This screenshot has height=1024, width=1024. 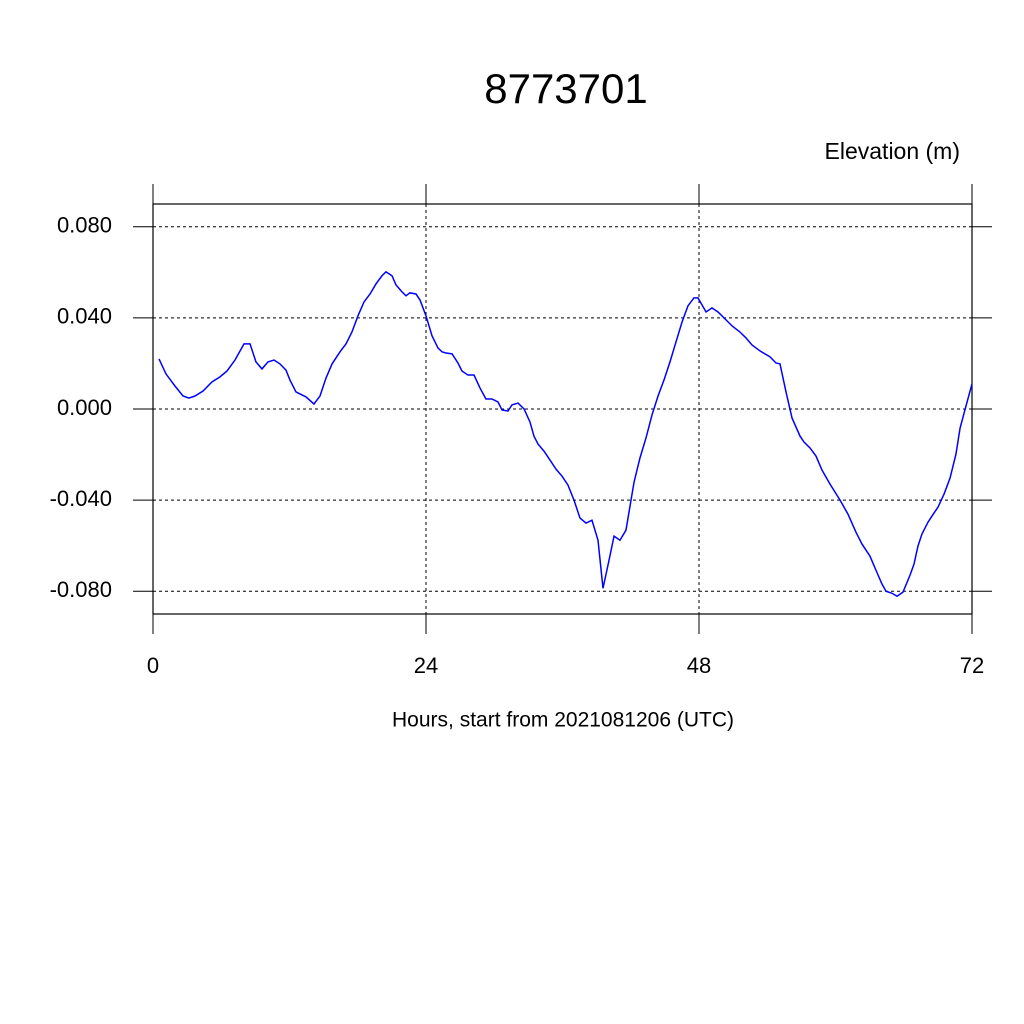 I want to click on x-tick-label: 48, so click(x=699, y=665).